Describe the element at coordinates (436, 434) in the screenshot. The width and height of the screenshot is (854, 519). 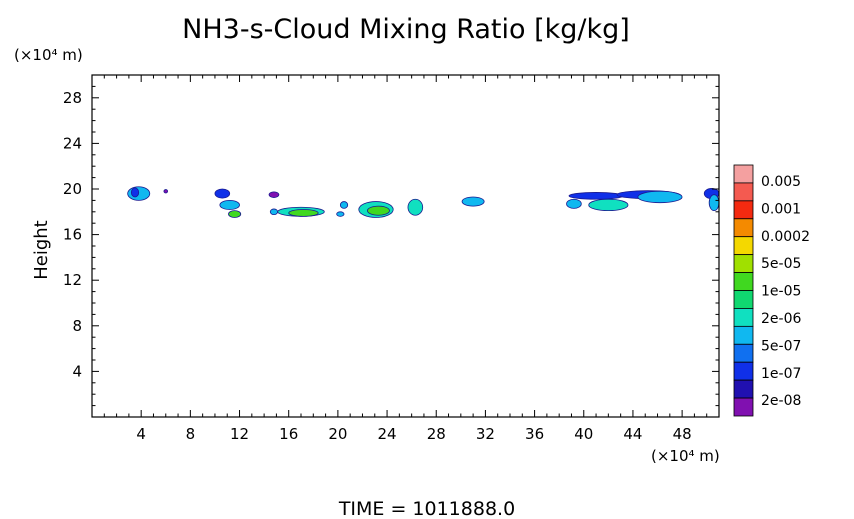
I see `x-tick-label: 28` at that location.